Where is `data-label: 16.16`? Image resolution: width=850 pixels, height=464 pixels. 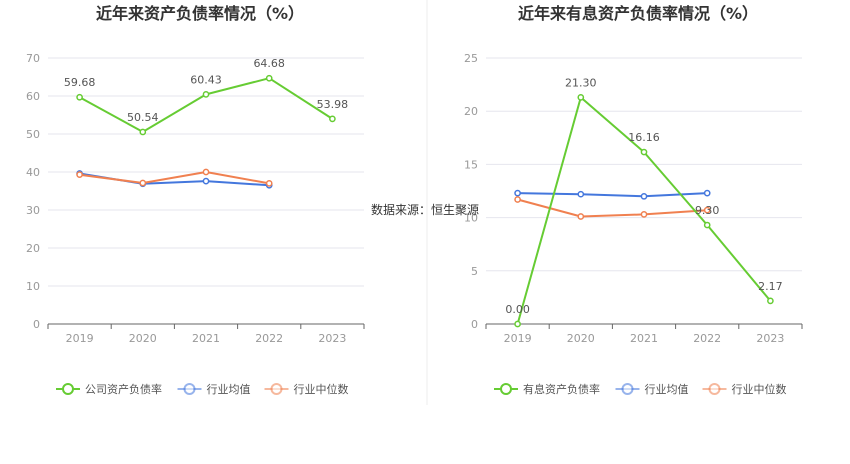
data-label: 16.16 is located at coordinates (644, 137).